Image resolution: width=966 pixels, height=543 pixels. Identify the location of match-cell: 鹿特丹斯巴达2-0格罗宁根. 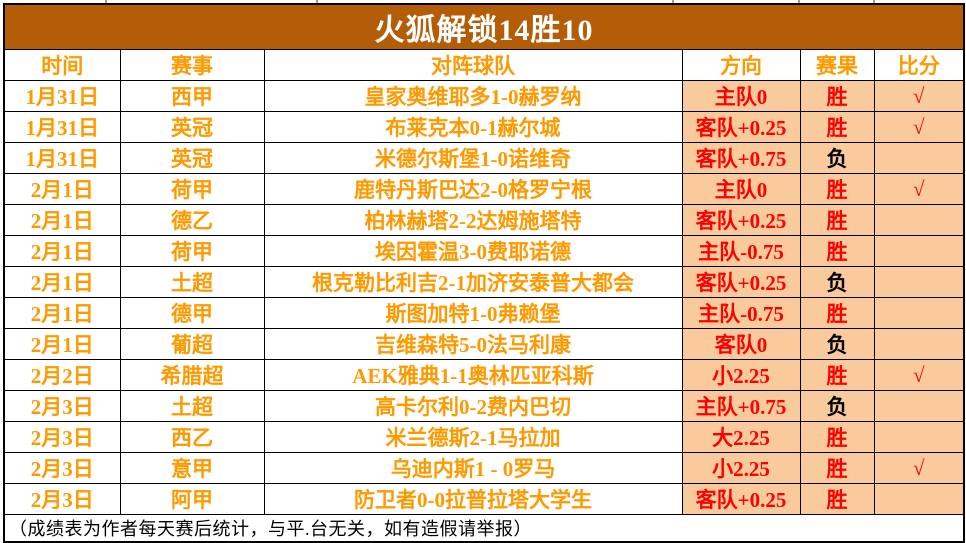
(473, 189).